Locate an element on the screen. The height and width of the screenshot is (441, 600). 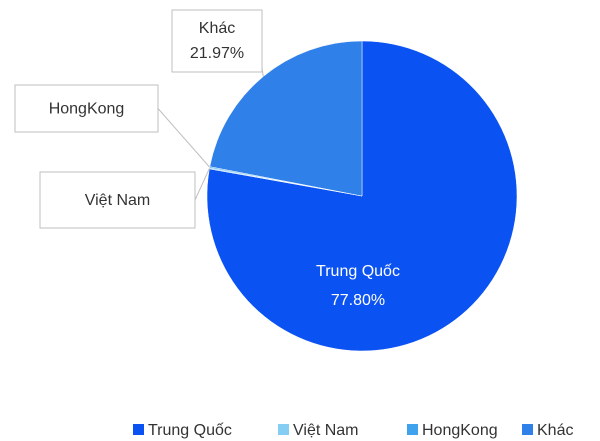
legend-label: Việt Nam is located at coordinates (326, 430).